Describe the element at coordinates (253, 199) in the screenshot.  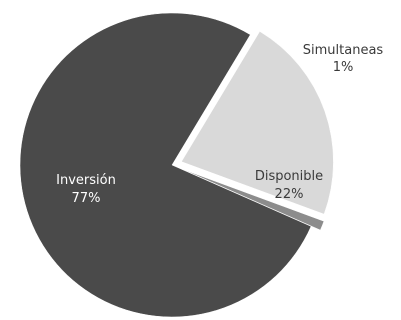
I see `pie-slice-simultaneas` at that location.